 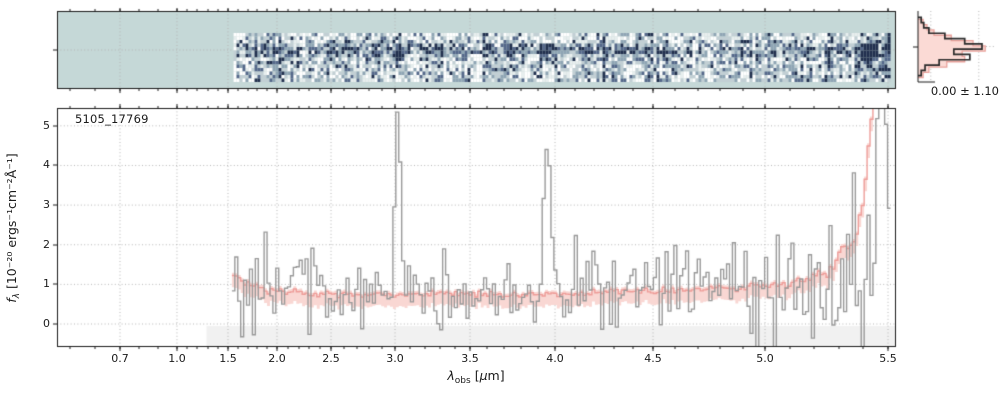 What do you see at coordinates (555, 358) in the screenshot?
I see `x-tick-label: 4.0` at bounding box center [555, 358].